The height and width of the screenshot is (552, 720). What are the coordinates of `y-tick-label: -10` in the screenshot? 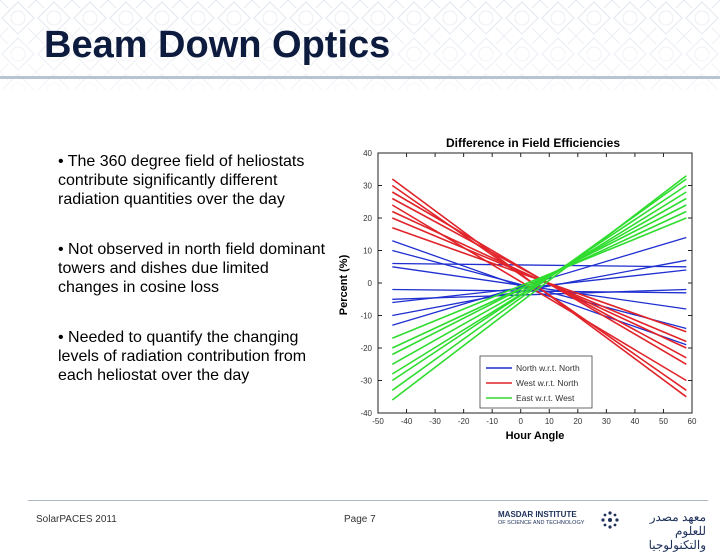 It's located at (366, 316).